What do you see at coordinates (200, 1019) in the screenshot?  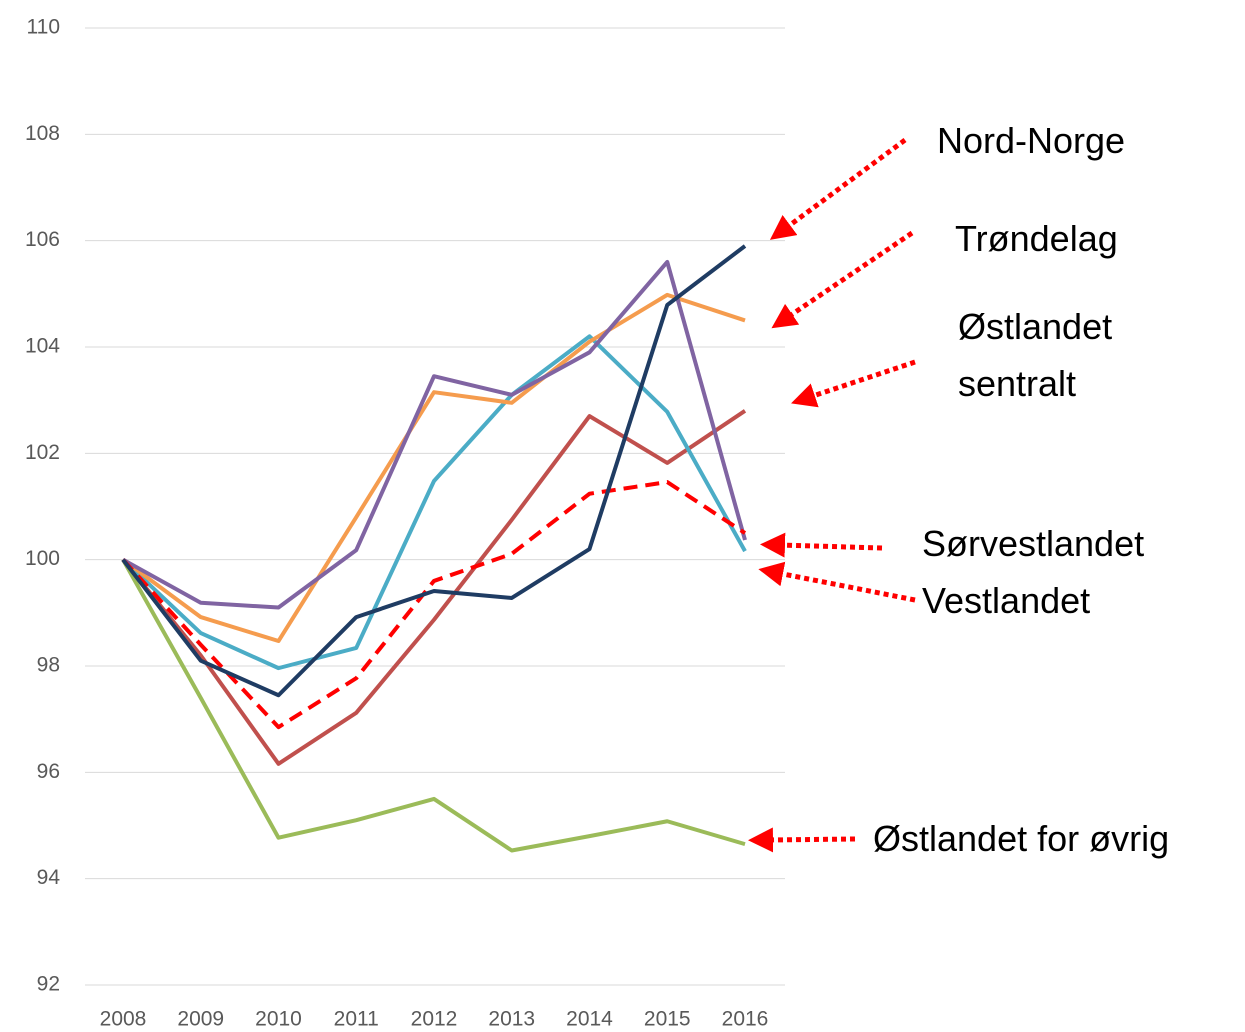 I see `x-tick-label: 2009` at bounding box center [200, 1019].